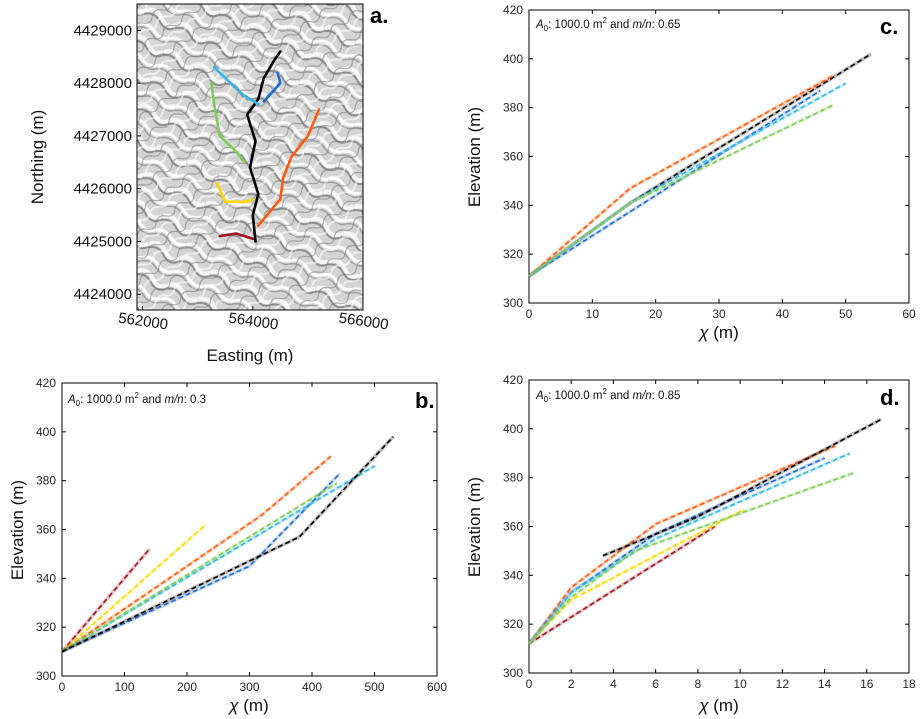 The height and width of the screenshot is (719, 921). I want to click on panel-c-ylabel: Elevation (m), so click(474, 157).